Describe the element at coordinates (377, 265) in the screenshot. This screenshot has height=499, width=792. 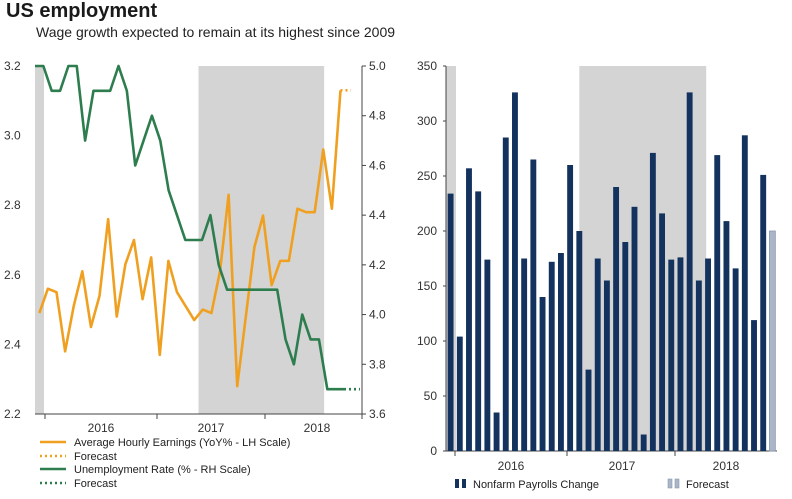
I see `right-y-tick-label: 4.2` at that location.